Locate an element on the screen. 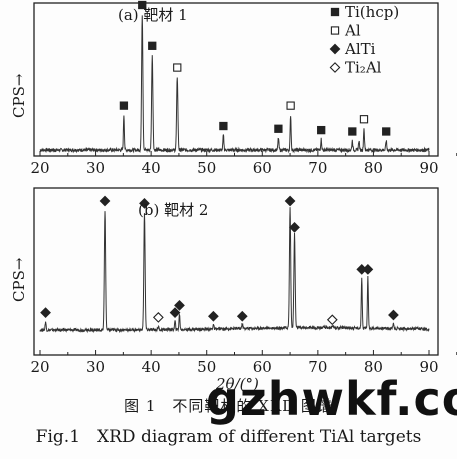 The height and width of the screenshot is (459, 457). legend-marker-filled-diamond is located at coordinates (335, 49).